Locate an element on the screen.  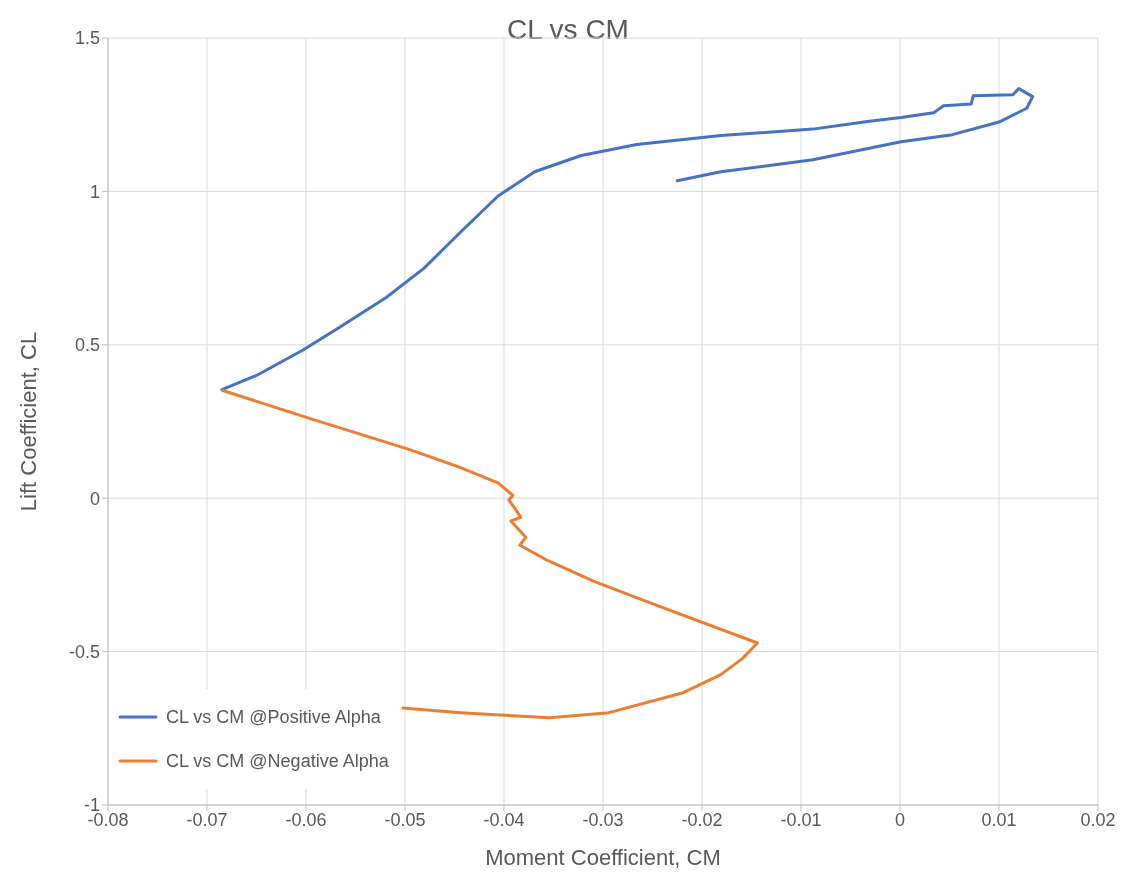
y-axis-title: Lift Coefficient, CL is located at coordinates (28, 421).